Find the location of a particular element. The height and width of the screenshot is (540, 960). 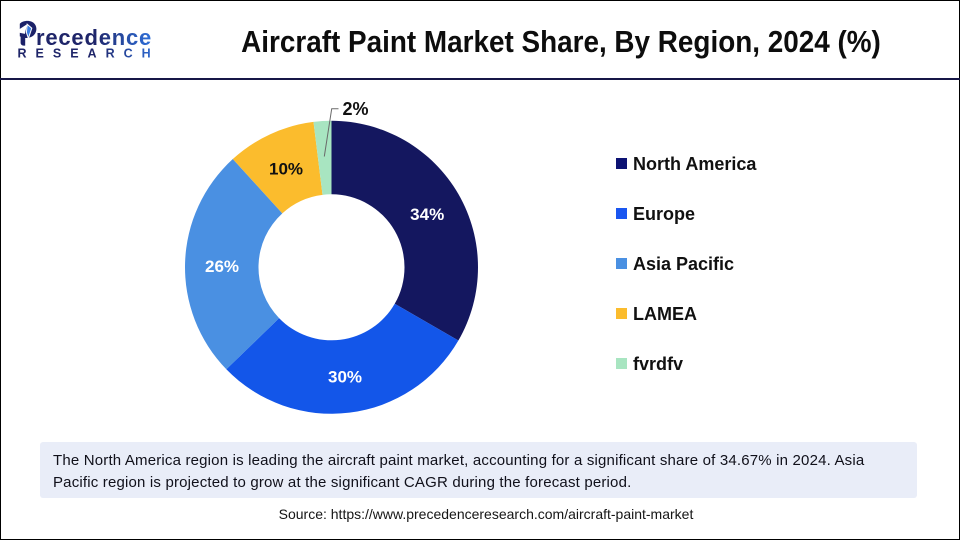

svg-text: 26% is located at coordinates (222, 266).